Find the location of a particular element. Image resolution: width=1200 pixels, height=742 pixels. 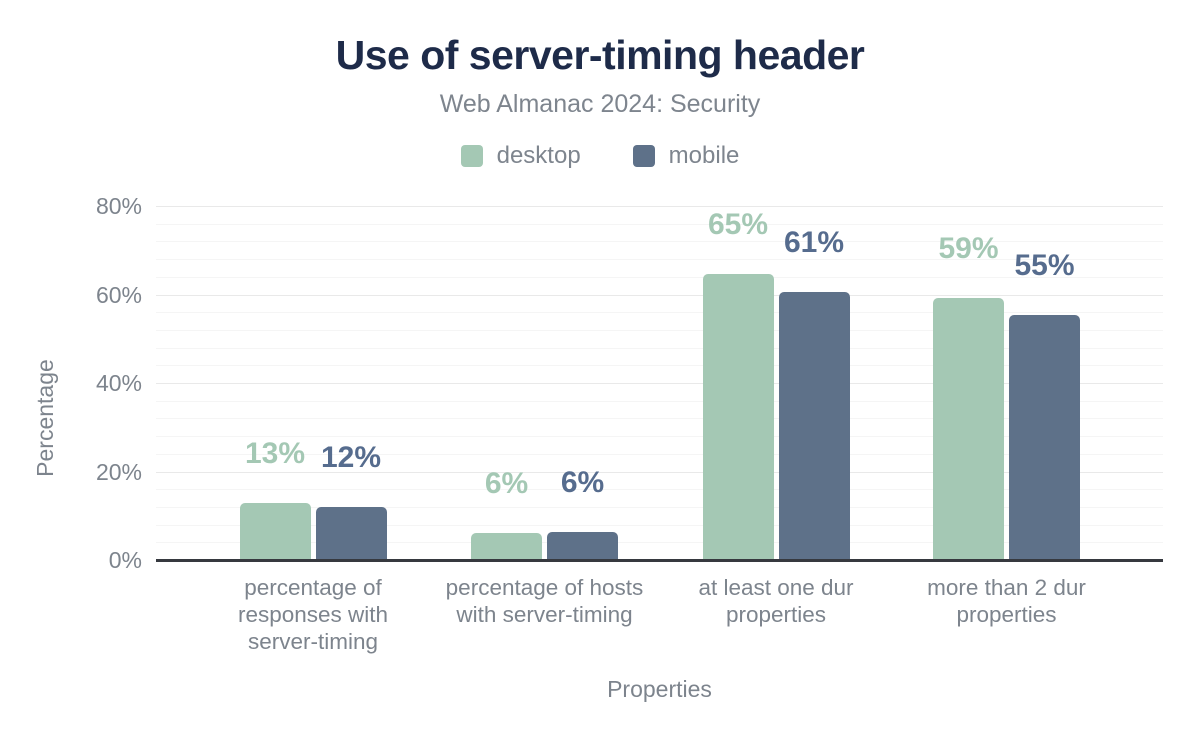

x-category-label-0: percentage of responses with server-timing is located at coordinates (313, 614).